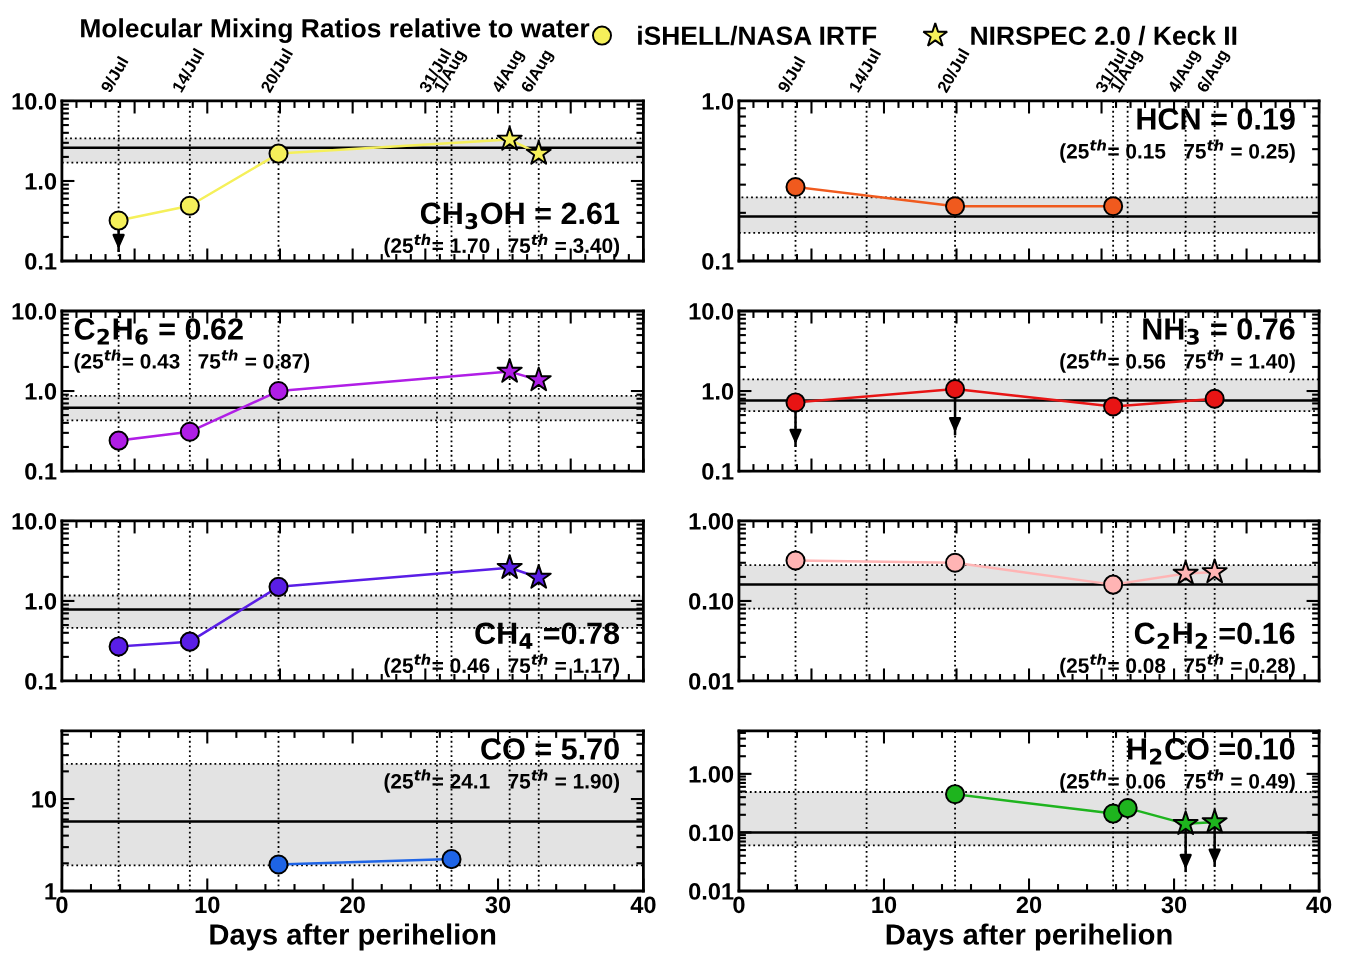 Image resolution: width=1346 pixels, height=971 pixels. Describe the element at coordinates (1177, 781) in the screenshot. I see `annotation: (25$^{th}$= 0.06 75$^{th}$ = 0.49)` at that location.